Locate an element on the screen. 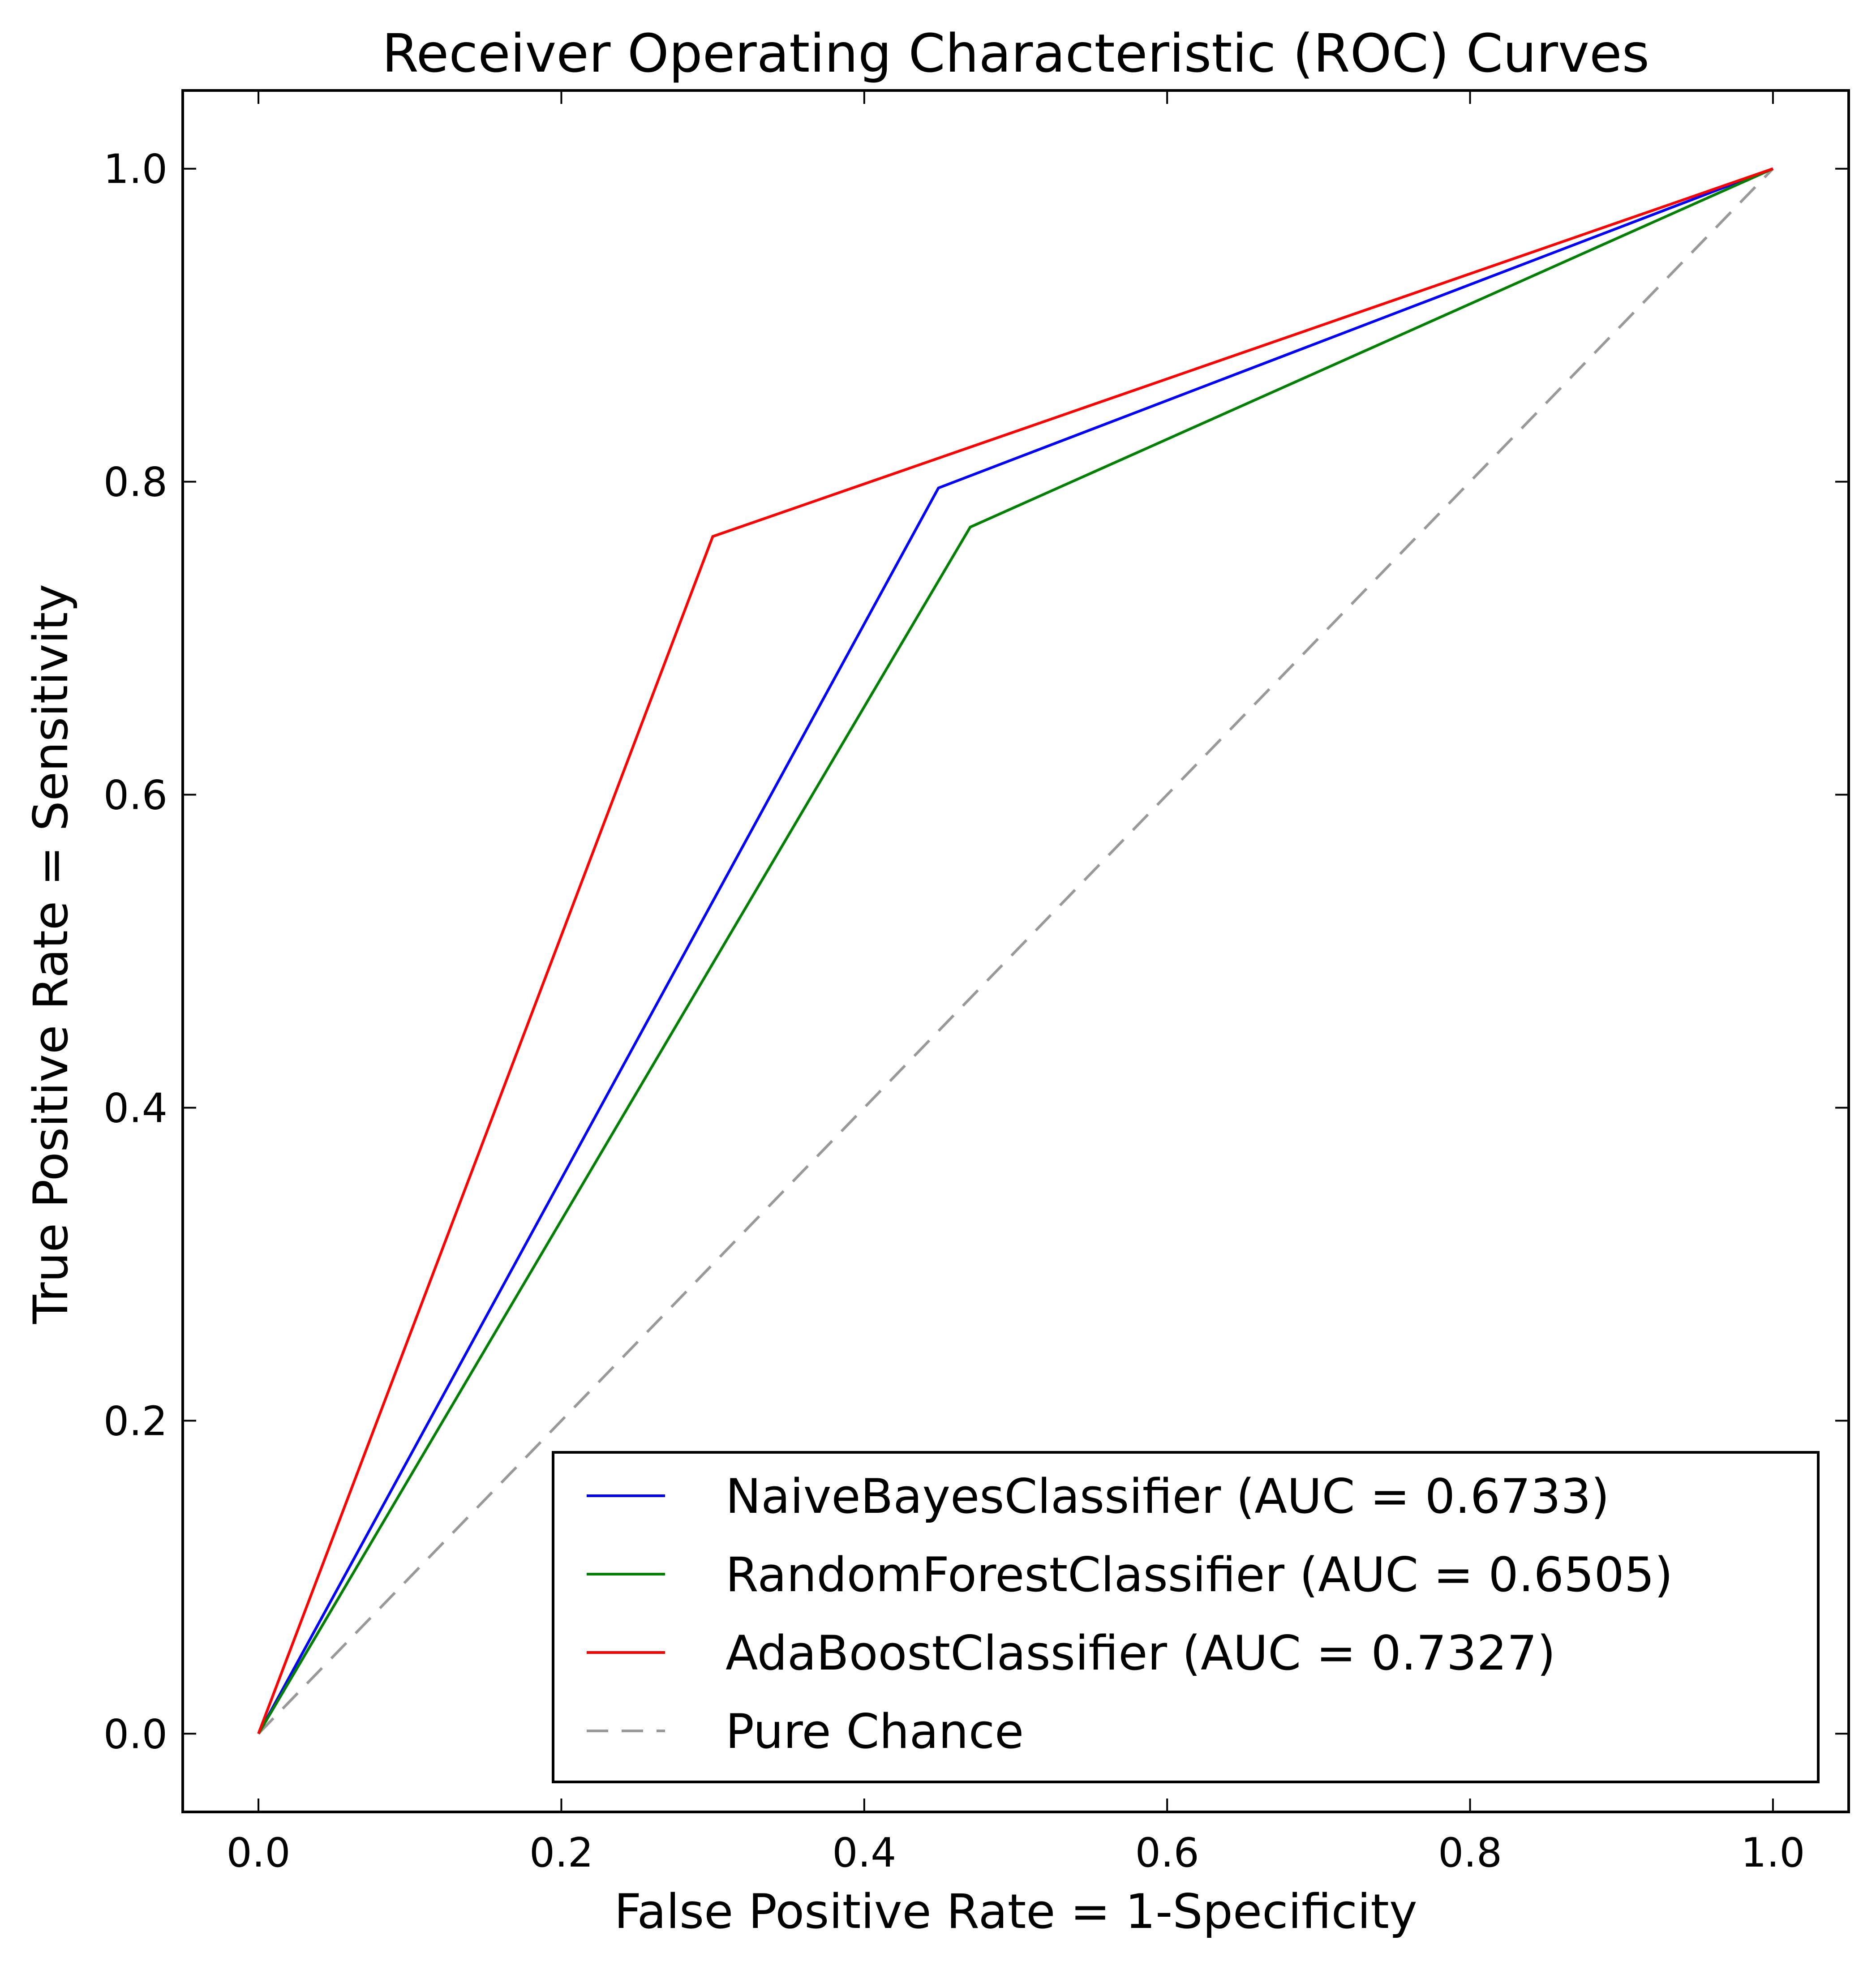 The width and height of the screenshot is (1876, 1966). x-tick-label: 0.4 is located at coordinates (864, 1852).